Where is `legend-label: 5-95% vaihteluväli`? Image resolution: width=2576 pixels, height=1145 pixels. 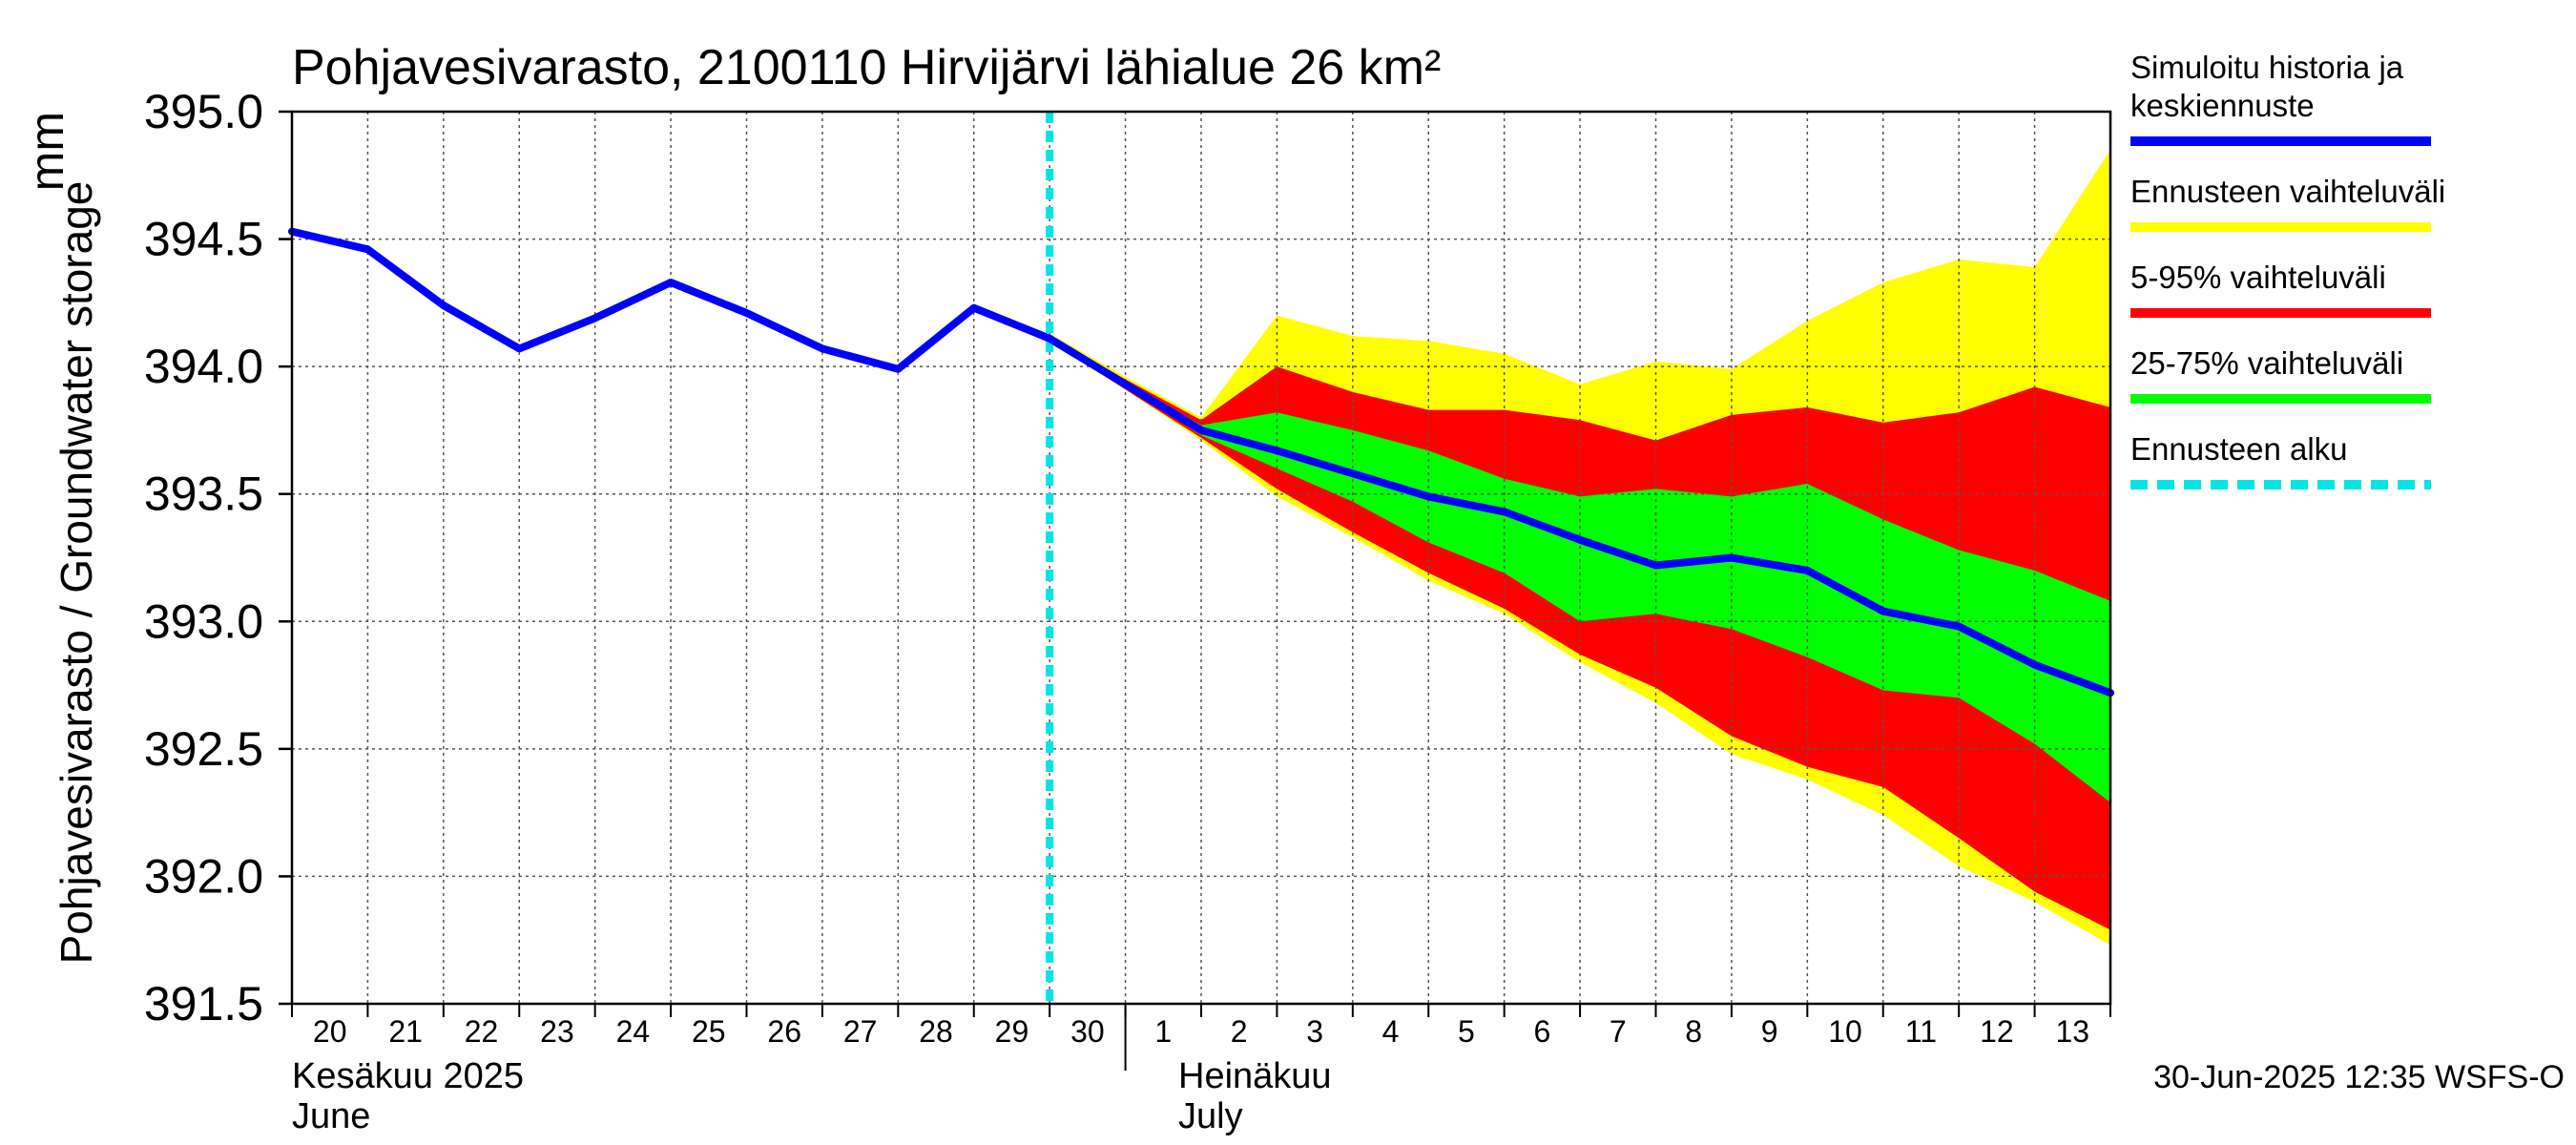
legend-label: 5-95% vaihteluväli is located at coordinates (2258, 277).